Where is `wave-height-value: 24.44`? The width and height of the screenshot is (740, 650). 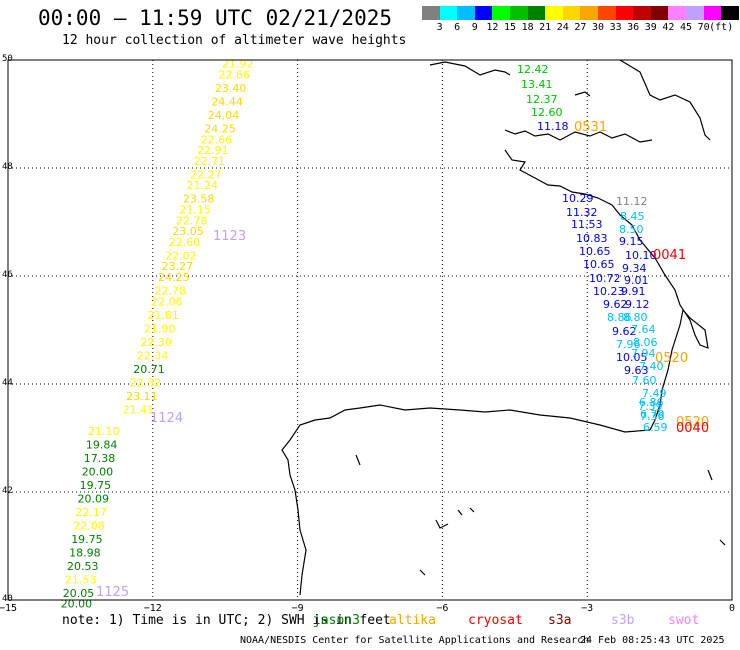 wave-height-value: 24.44 is located at coordinates (227, 102).